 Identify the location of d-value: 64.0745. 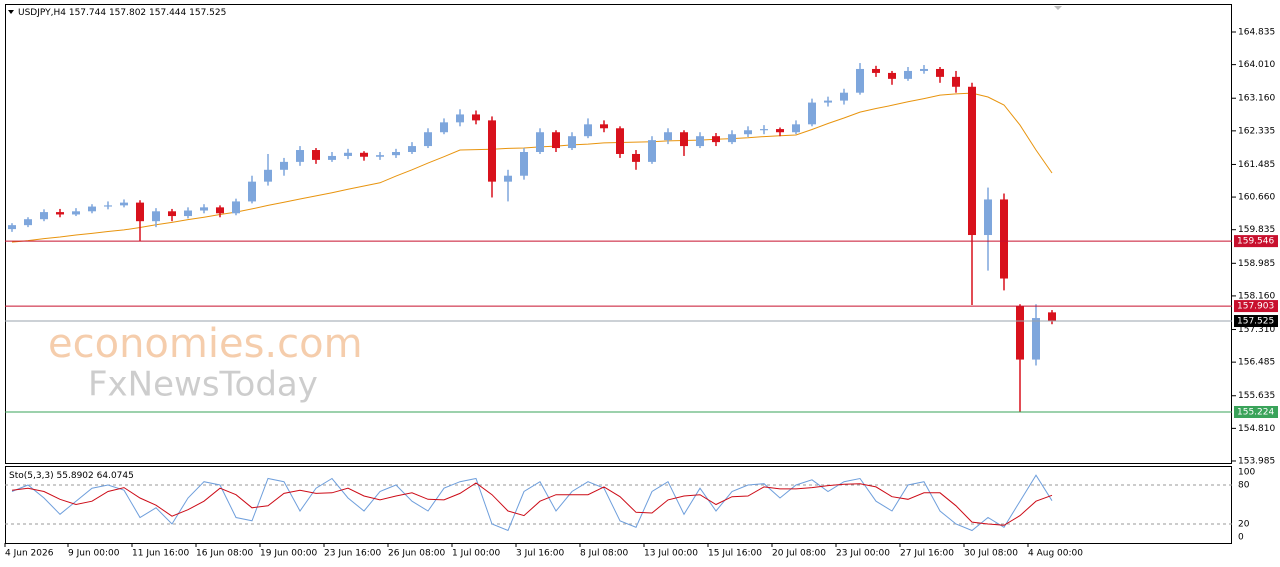
(115, 476).